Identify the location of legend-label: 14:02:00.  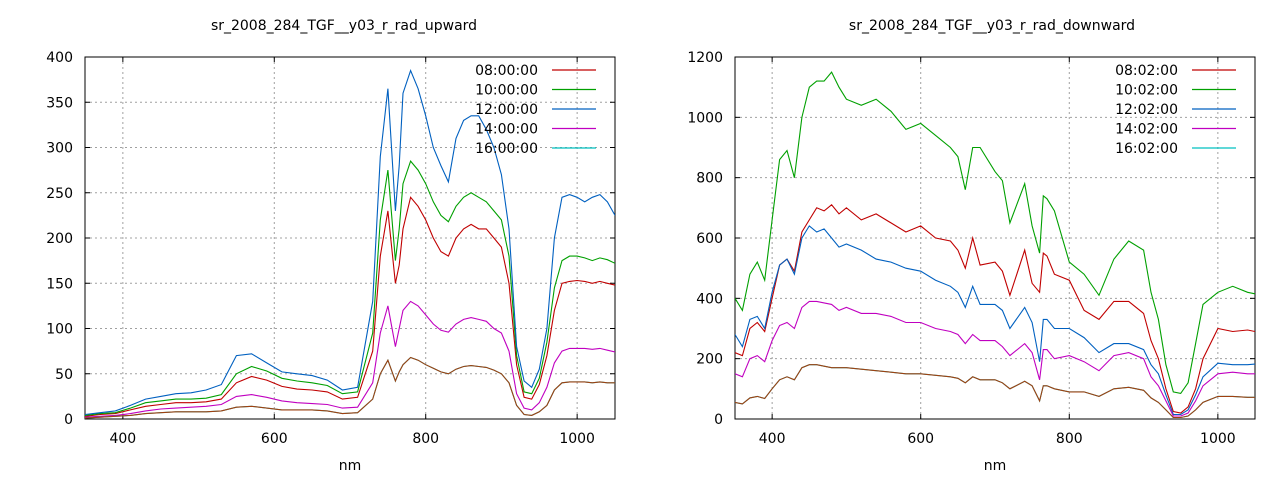
(1146, 130).